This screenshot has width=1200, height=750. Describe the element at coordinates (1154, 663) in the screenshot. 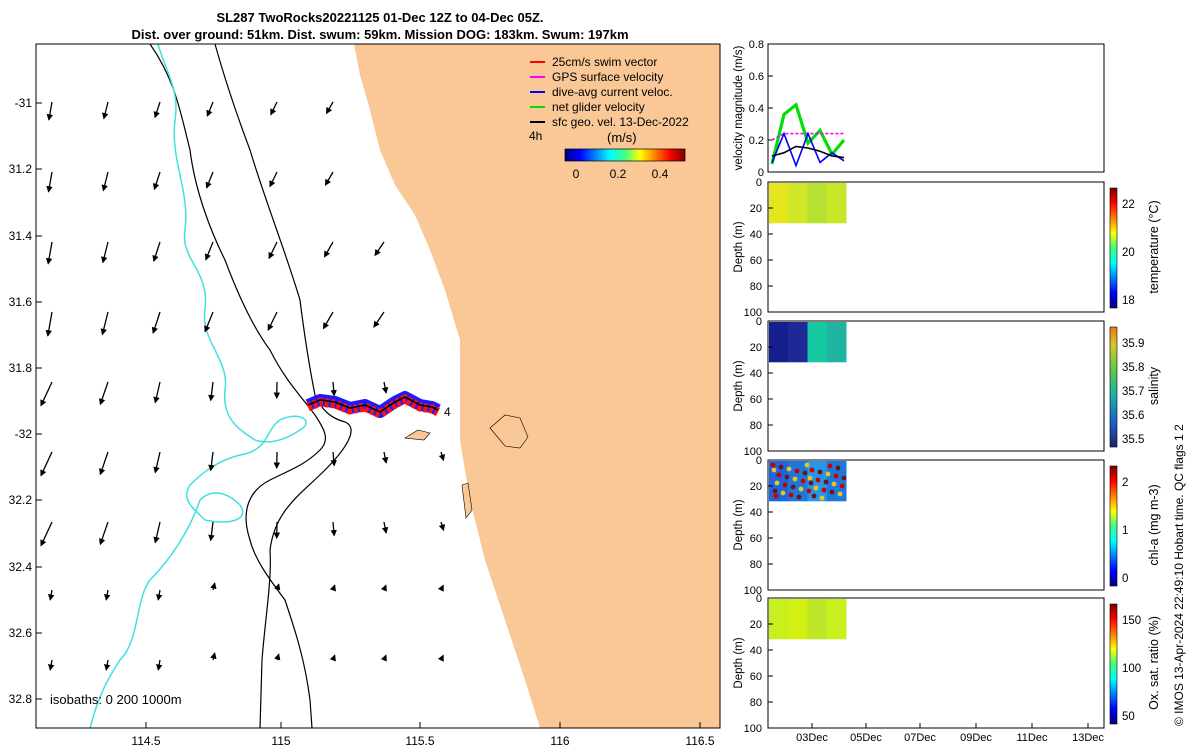

I see `colorbar-title: Ox. sat. ratio (%)` at that location.